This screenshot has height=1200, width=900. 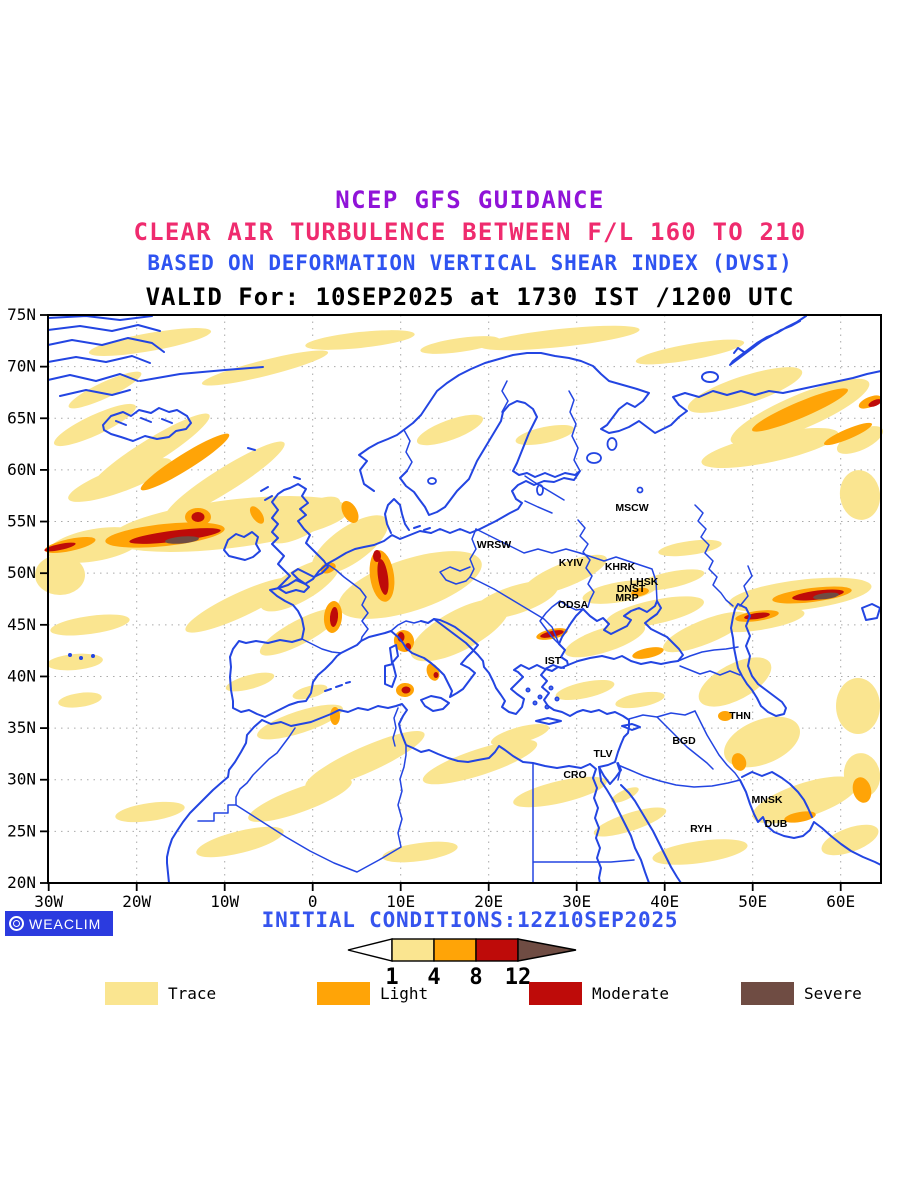 What do you see at coordinates (136, 901) in the screenshot?
I see `lon-label-20W: 20W` at bounding box center [136, 901].